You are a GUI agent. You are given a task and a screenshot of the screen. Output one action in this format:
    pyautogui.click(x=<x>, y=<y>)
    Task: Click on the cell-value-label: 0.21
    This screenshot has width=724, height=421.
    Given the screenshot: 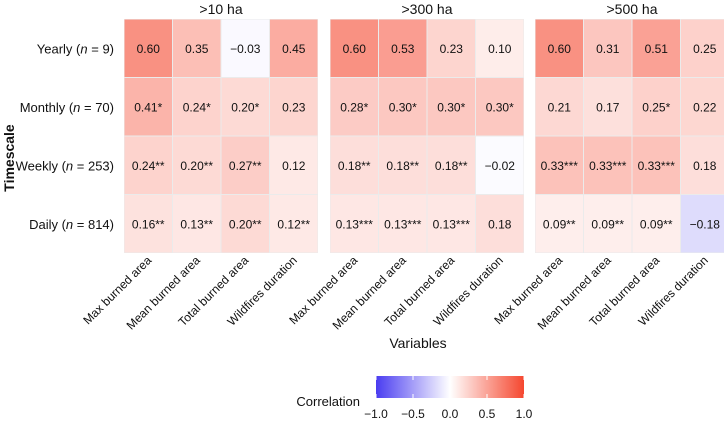 What is the action you would take?
    pyautogui.click(x=560, y=107)
    